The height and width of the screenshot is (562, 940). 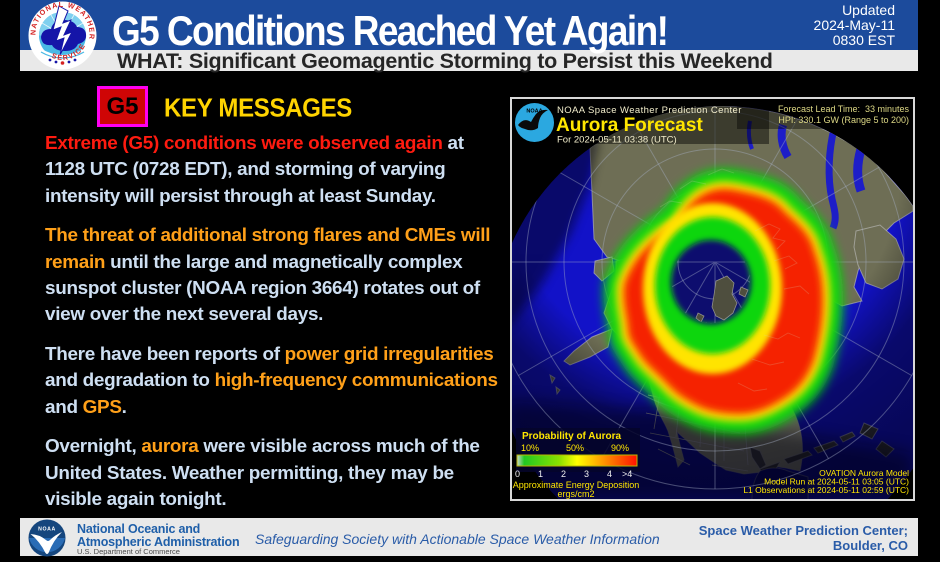 What do you see at coordinates (864, 473) in the screenshot?
I see `svg-text: OVATION Aurora Model` at bounding box center [864, 473].